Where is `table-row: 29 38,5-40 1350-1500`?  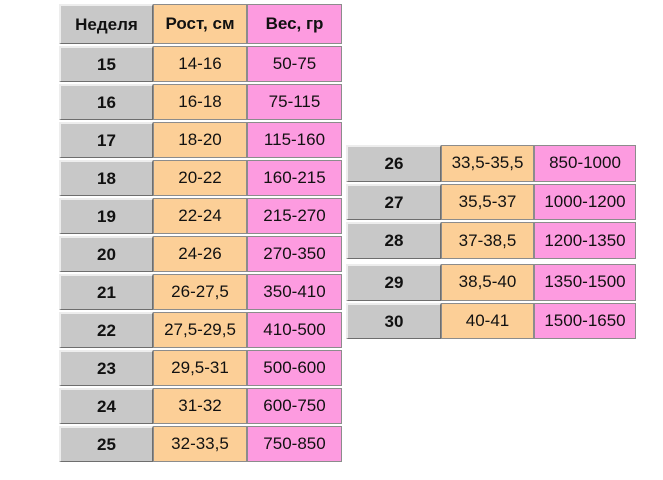 table-row: 29 38,5-40 1350-1500 is located at coordinates (492, 283).